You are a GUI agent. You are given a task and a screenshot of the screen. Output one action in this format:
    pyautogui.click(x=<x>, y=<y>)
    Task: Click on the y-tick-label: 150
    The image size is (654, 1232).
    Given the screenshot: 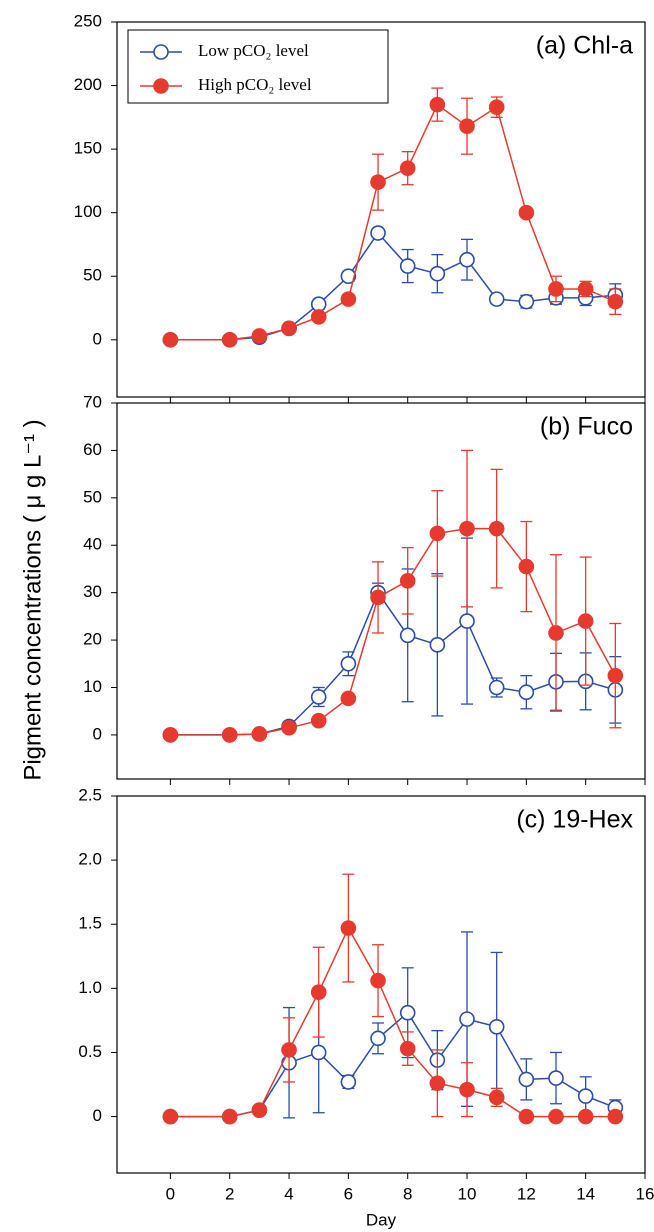 What is the action you would take?
    pyautogui.click(x=88, y=148)
    